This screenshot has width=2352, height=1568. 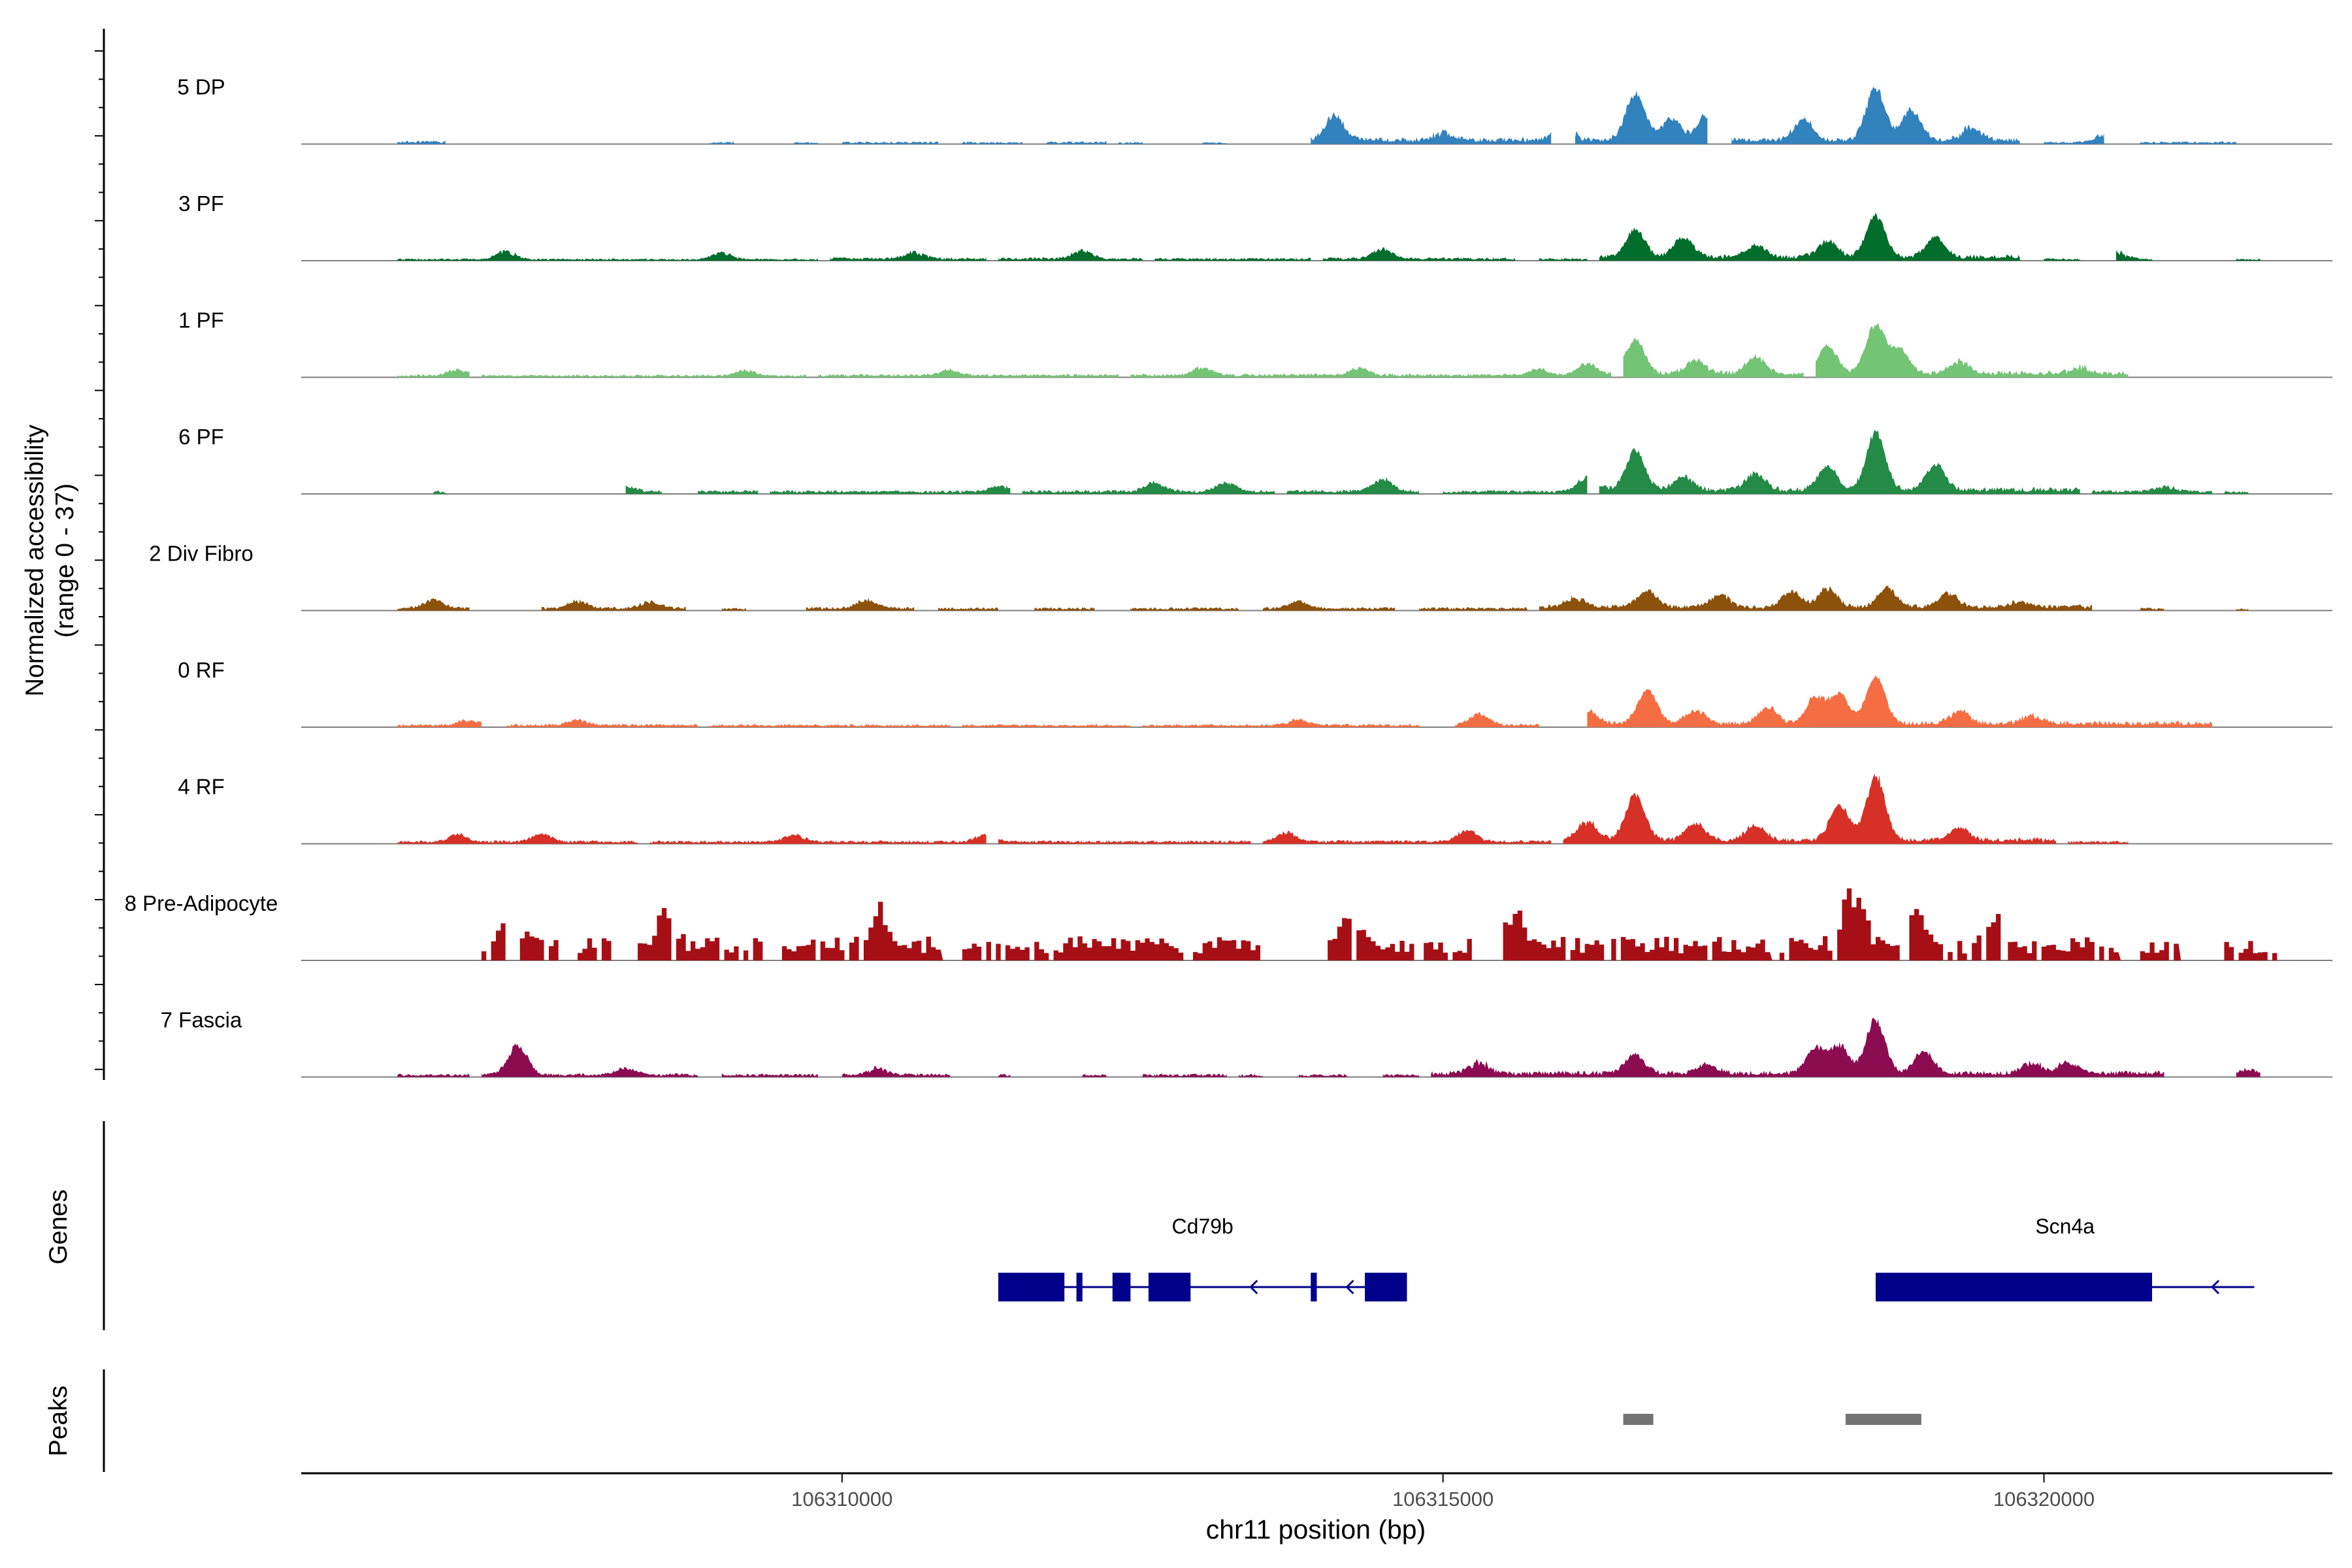 What do you see at coordinates (1202, 1226) in the screenshot?
I see `gene-label: Cd79b` at bounding box center [1202, 1226].